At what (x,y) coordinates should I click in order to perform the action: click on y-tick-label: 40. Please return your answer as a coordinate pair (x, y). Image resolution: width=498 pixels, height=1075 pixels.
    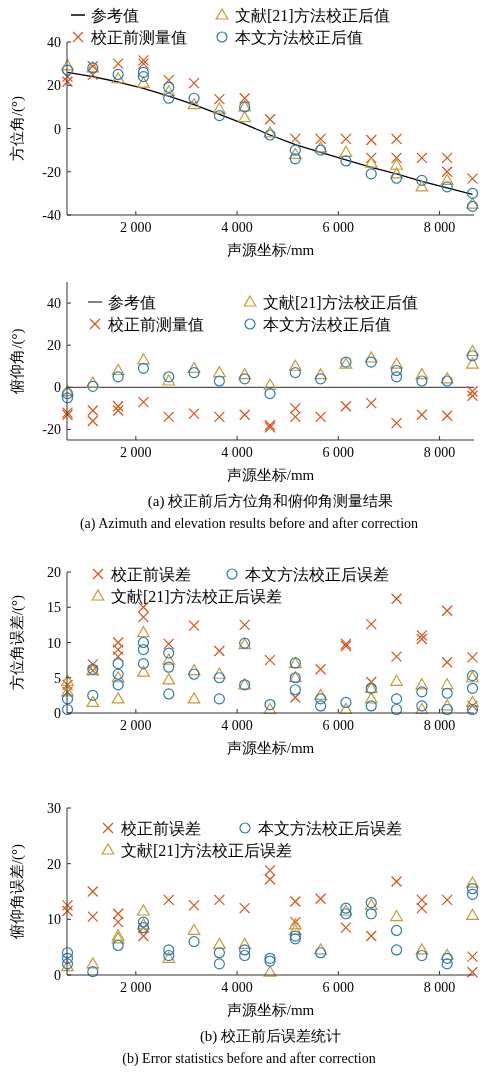
    Looking at the image, I should click on (54, 304).